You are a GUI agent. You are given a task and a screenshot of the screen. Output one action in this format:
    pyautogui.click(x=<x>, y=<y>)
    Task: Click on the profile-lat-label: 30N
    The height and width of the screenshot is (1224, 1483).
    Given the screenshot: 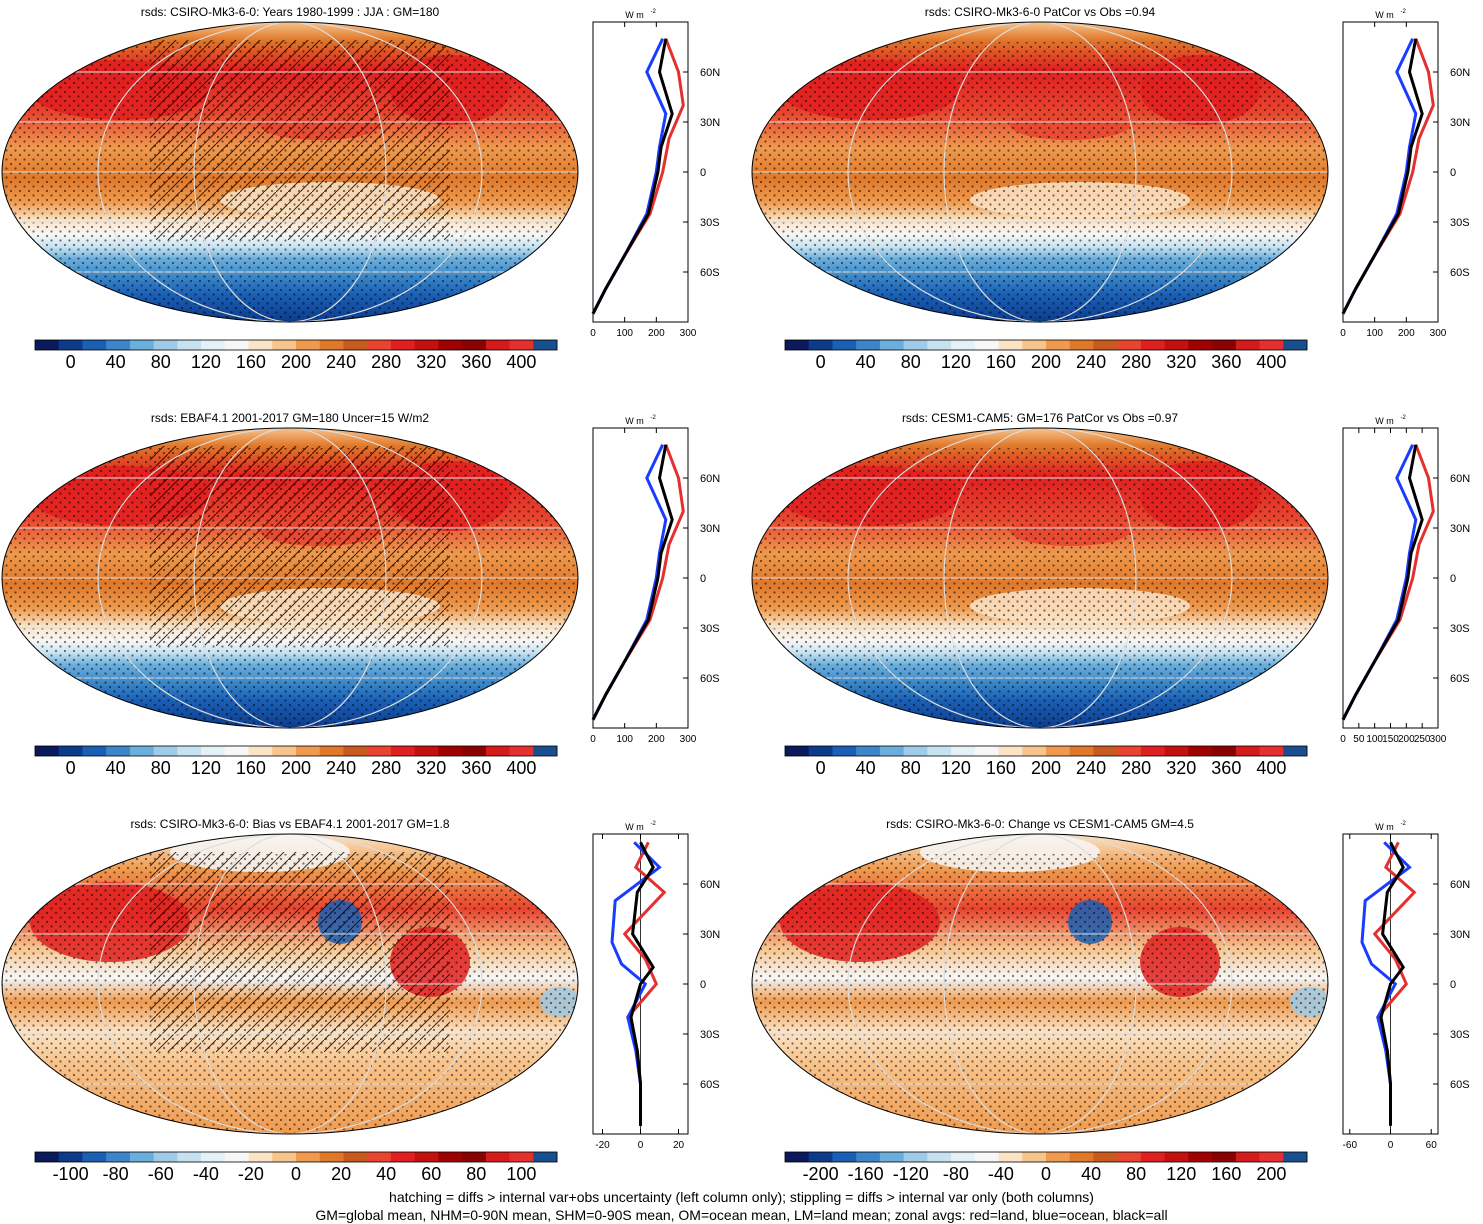 What is the action you would take?
    pyautogui.click(x=710, y=123)
    